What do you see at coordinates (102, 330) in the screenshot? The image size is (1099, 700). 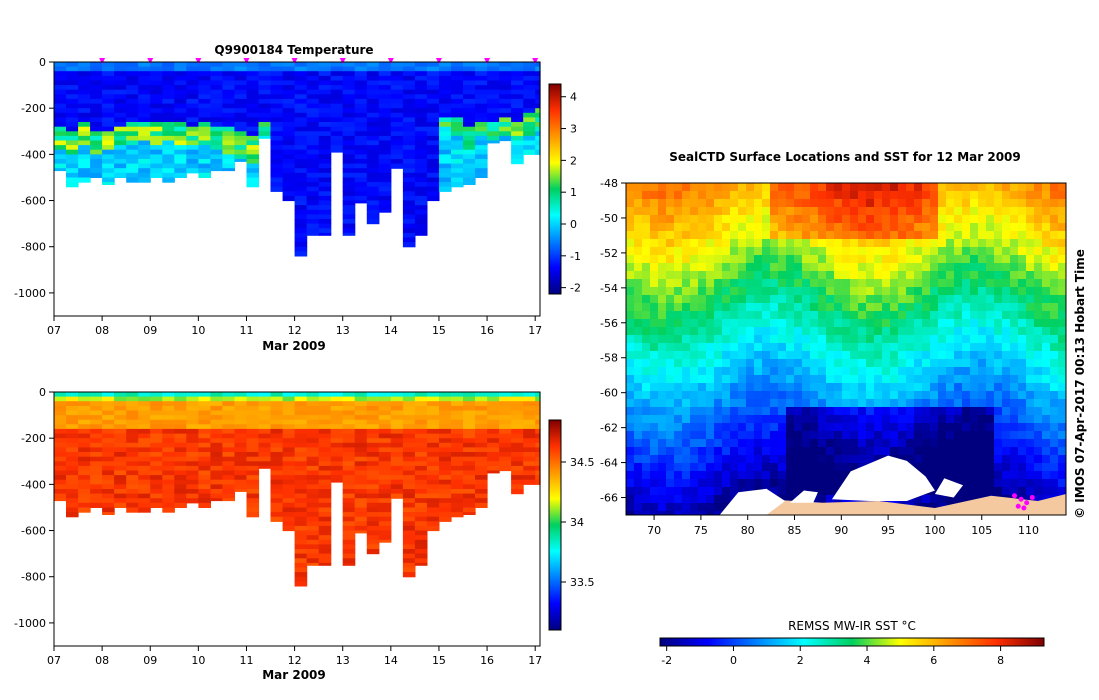 I see `x-tick-label: 08` at bounding box center [102, 330].